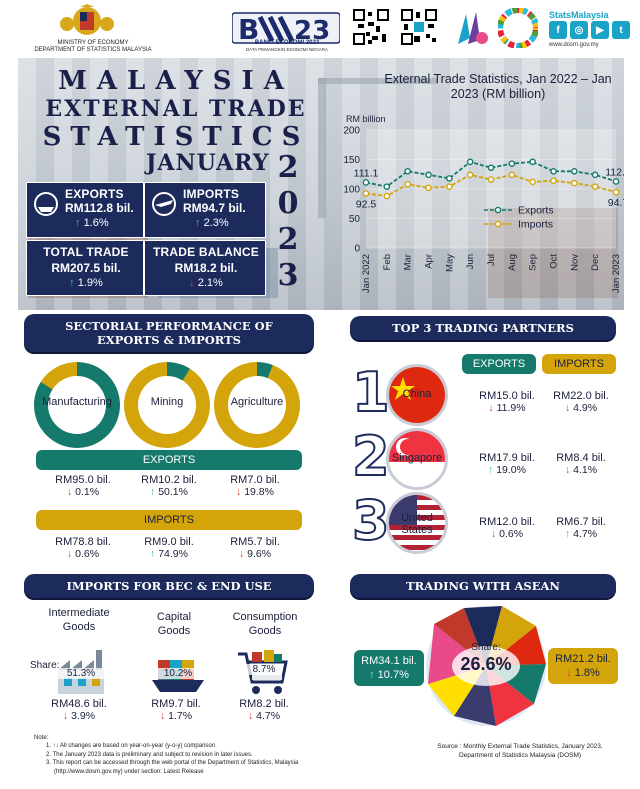  I want to click on partners-exports-header: EXPORTS, so click(499, 364).